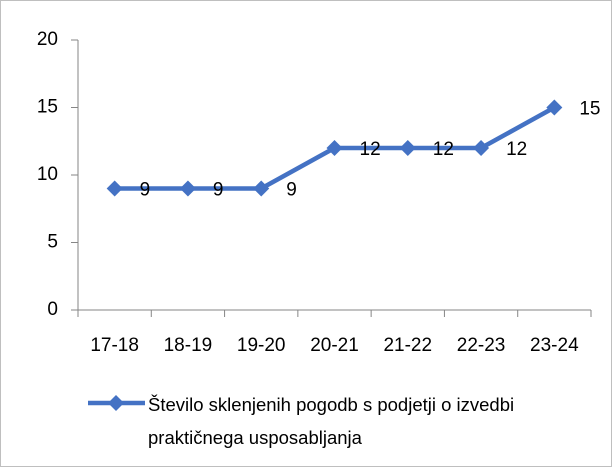  I want to click on x-tick-label: 23-24, so click(554, 345).